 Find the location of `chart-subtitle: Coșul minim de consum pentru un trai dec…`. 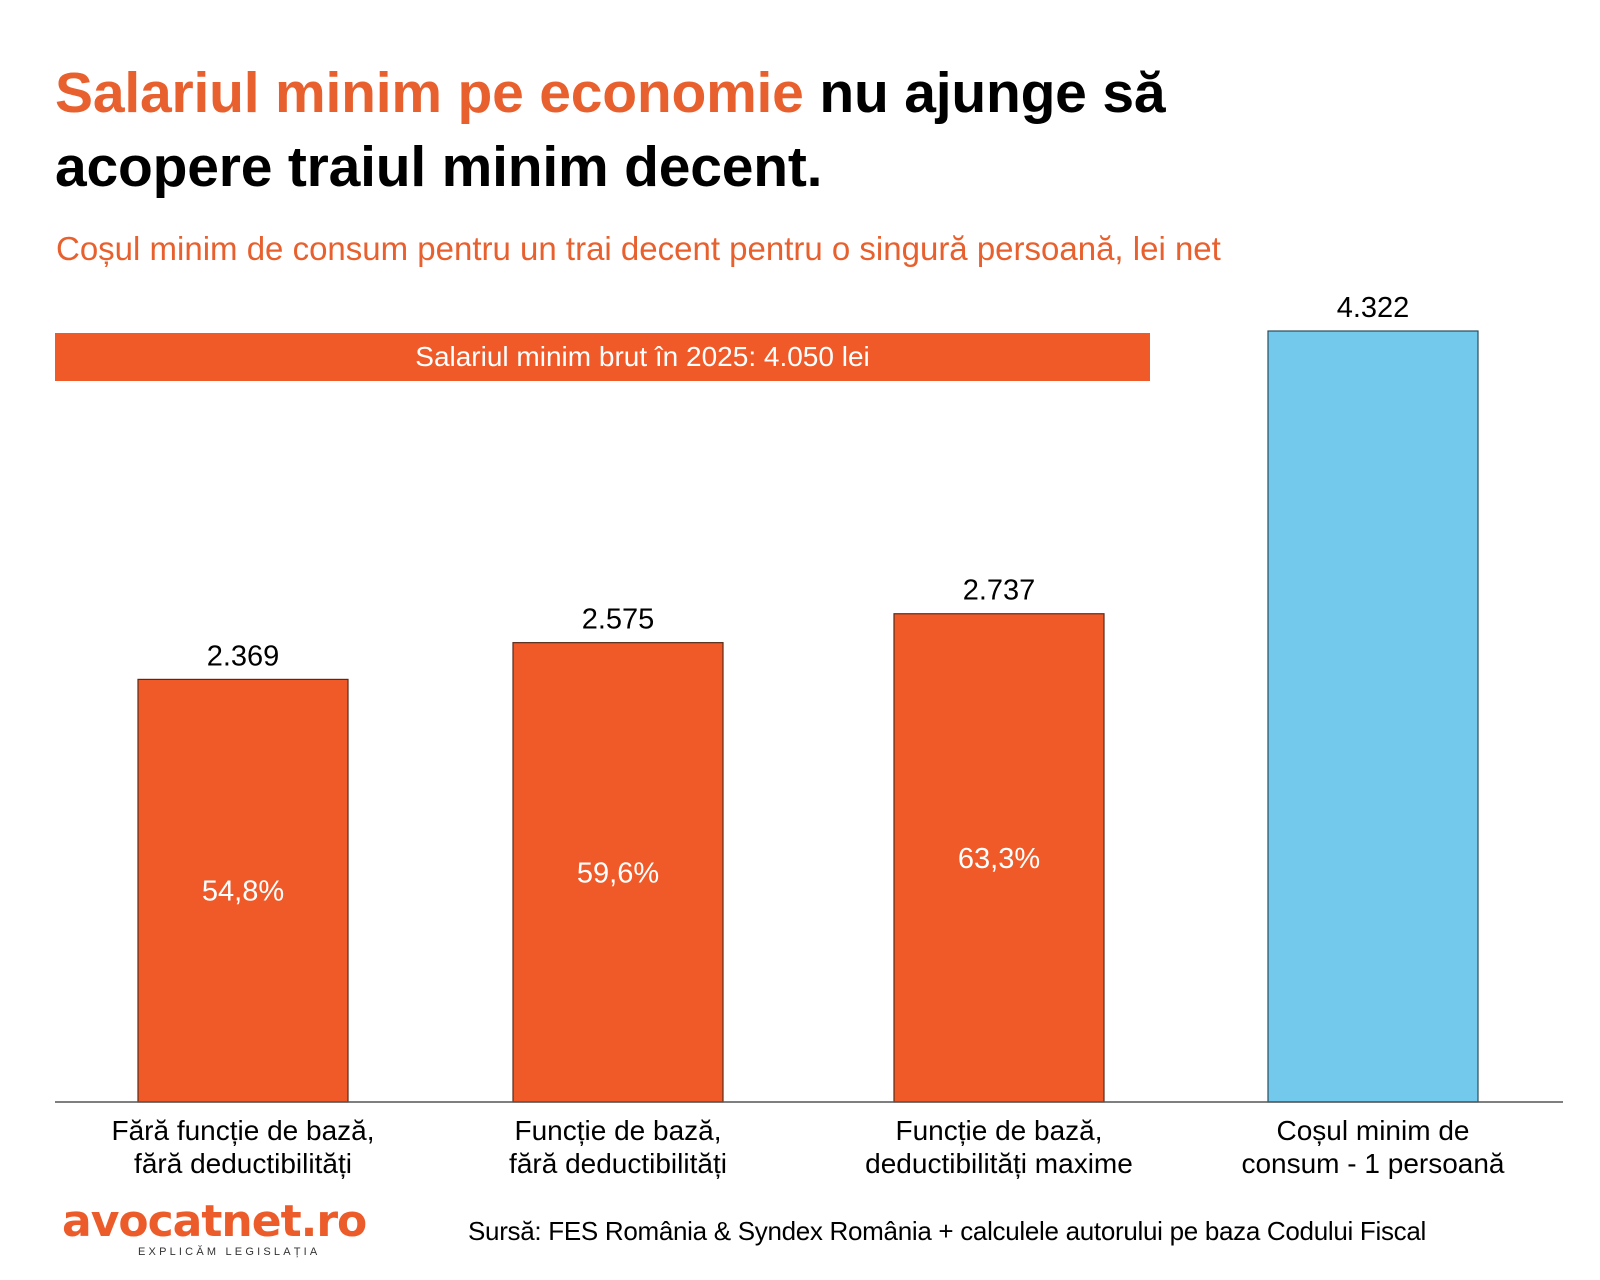

chart-subtitle: Coșul minim de consum pentru un trai dec… is located at coordinates (638, 248).